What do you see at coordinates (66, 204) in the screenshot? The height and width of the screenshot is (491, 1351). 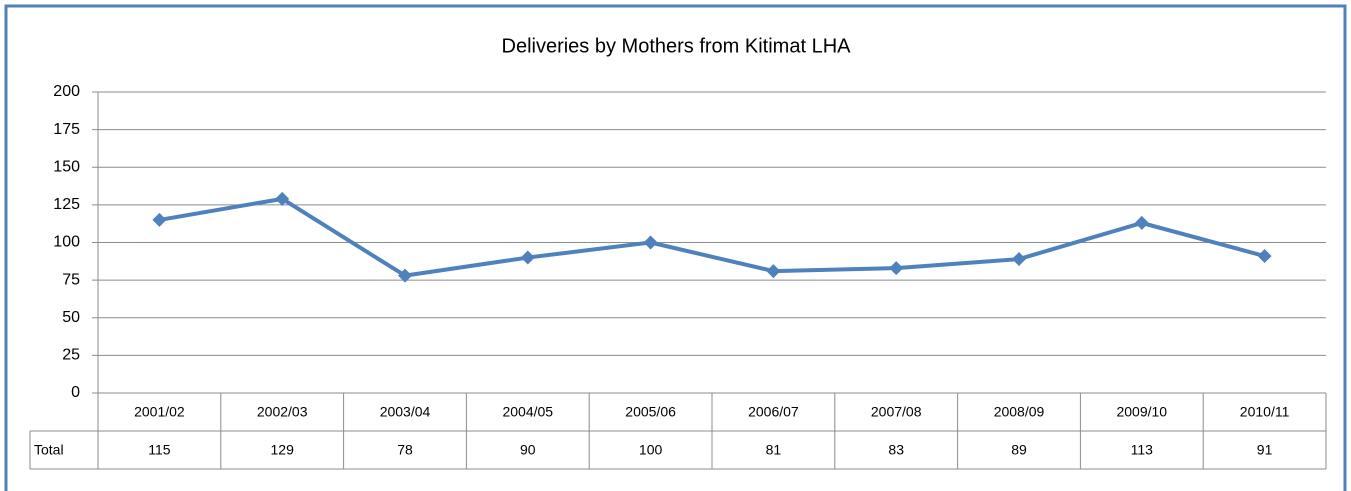 I see `y-tick-label: 125` at bounding box center [66, 204].